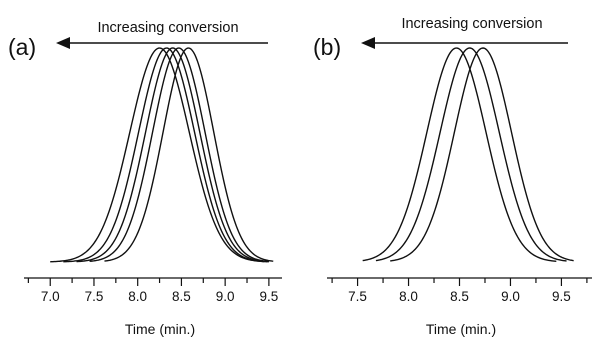  Describe the element at coordinates (357, 296) in the screenshot. I see `panel-b-tick-label: 7.5` at that location.